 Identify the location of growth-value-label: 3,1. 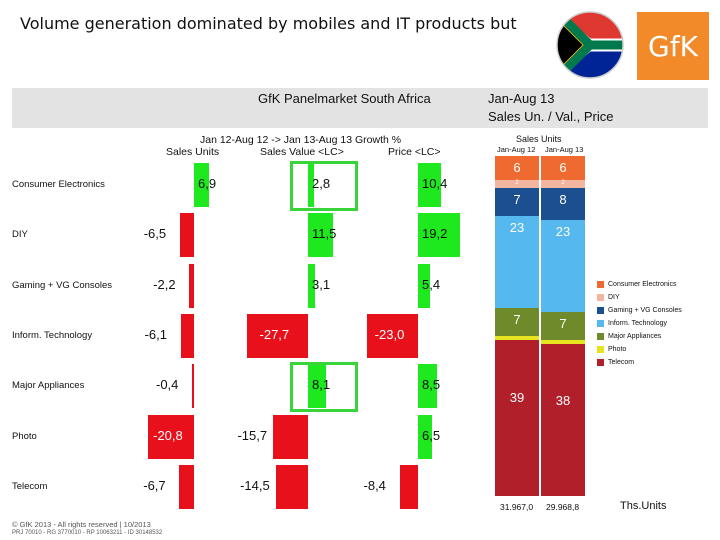
(321, 284).